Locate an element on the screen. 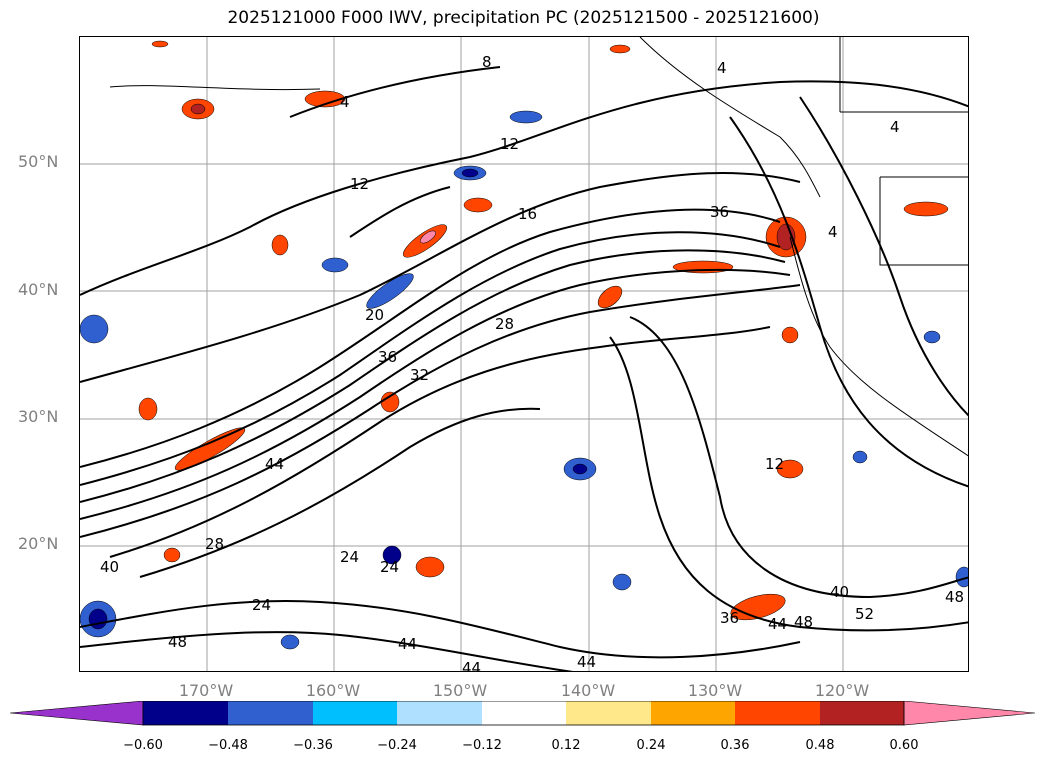  lon-label-170w: 170°W is located at coordinates (206, 690).